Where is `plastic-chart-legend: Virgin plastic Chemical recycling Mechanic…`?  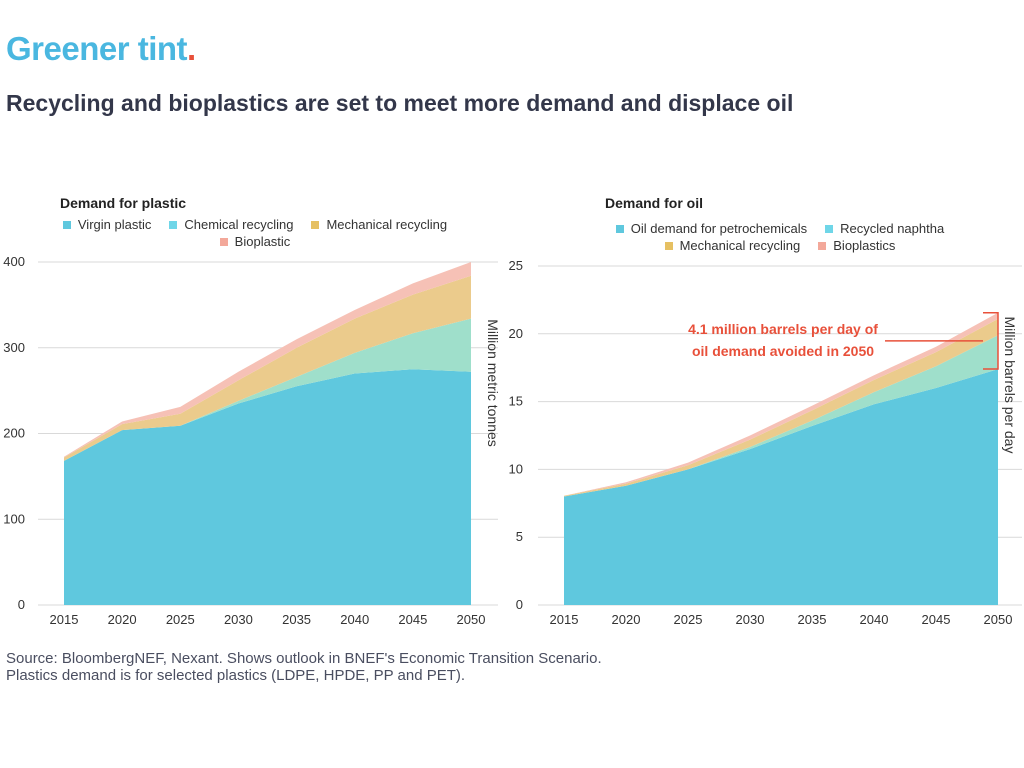 plastic-chart-legend: Virgin plastic Chemical recycling Mechanic… is located at coordinates (255, 233).